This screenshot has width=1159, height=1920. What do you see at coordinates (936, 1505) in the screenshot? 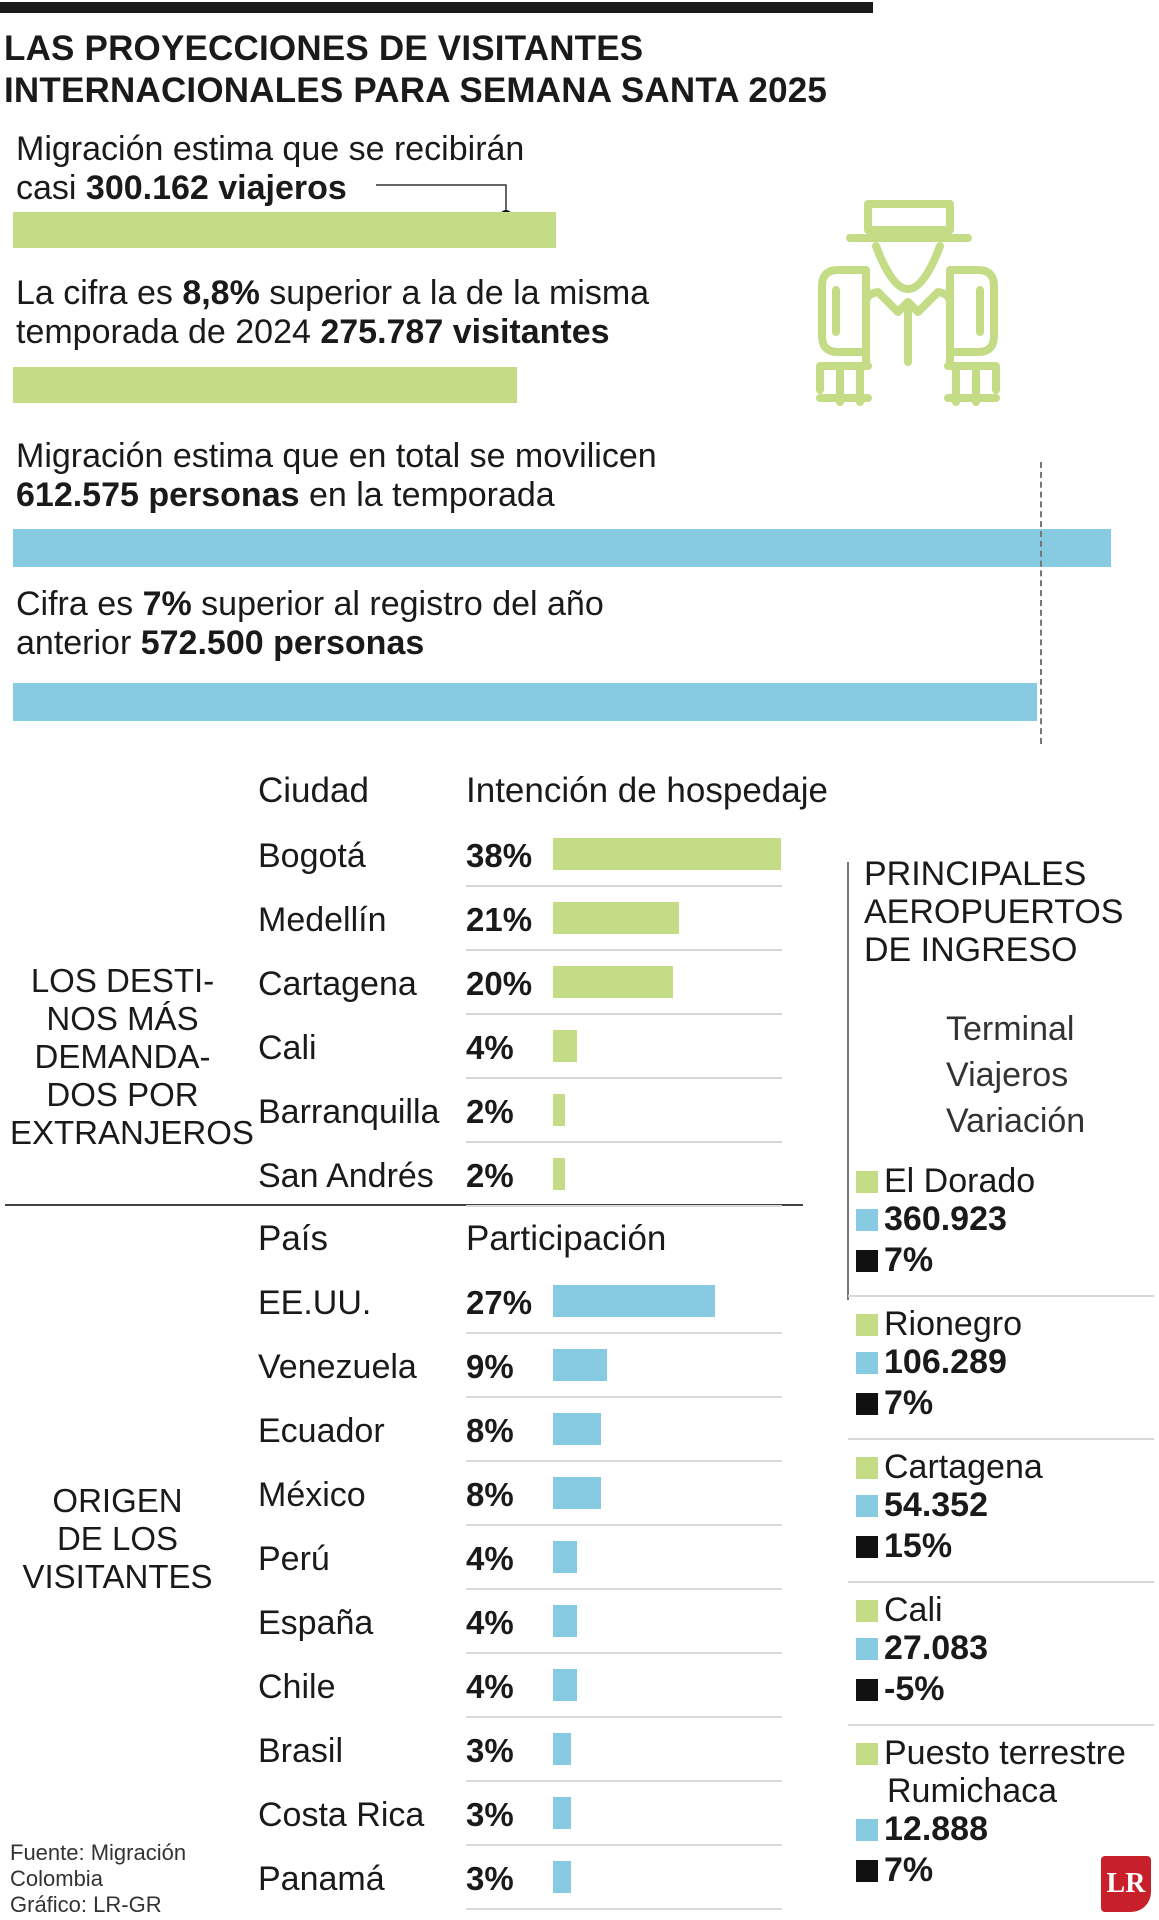
I see `airport-travelers-value: 54.352` at bounding box center [936, 1505].